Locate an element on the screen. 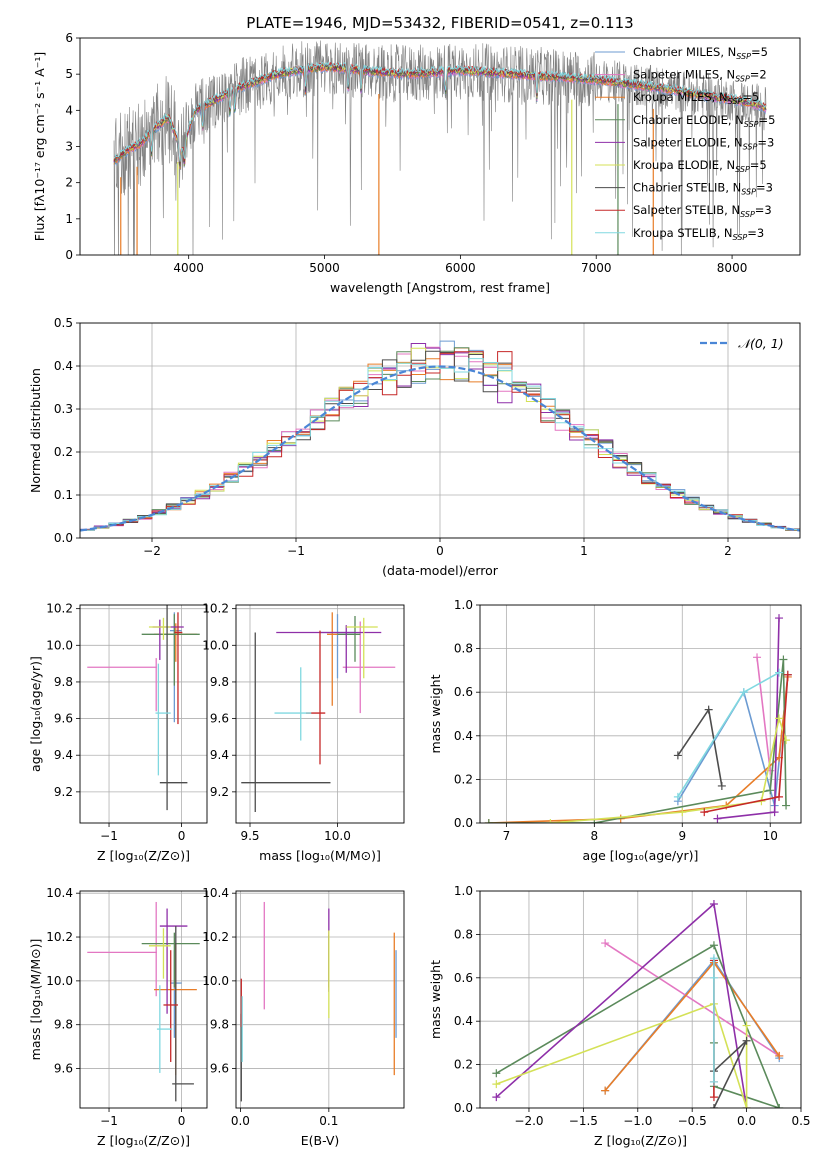 The height and width of the screenshot is (1170, 819). legend-label: Kroupa ELODIE, NSSP=5 is located at coordinates (700, 166).